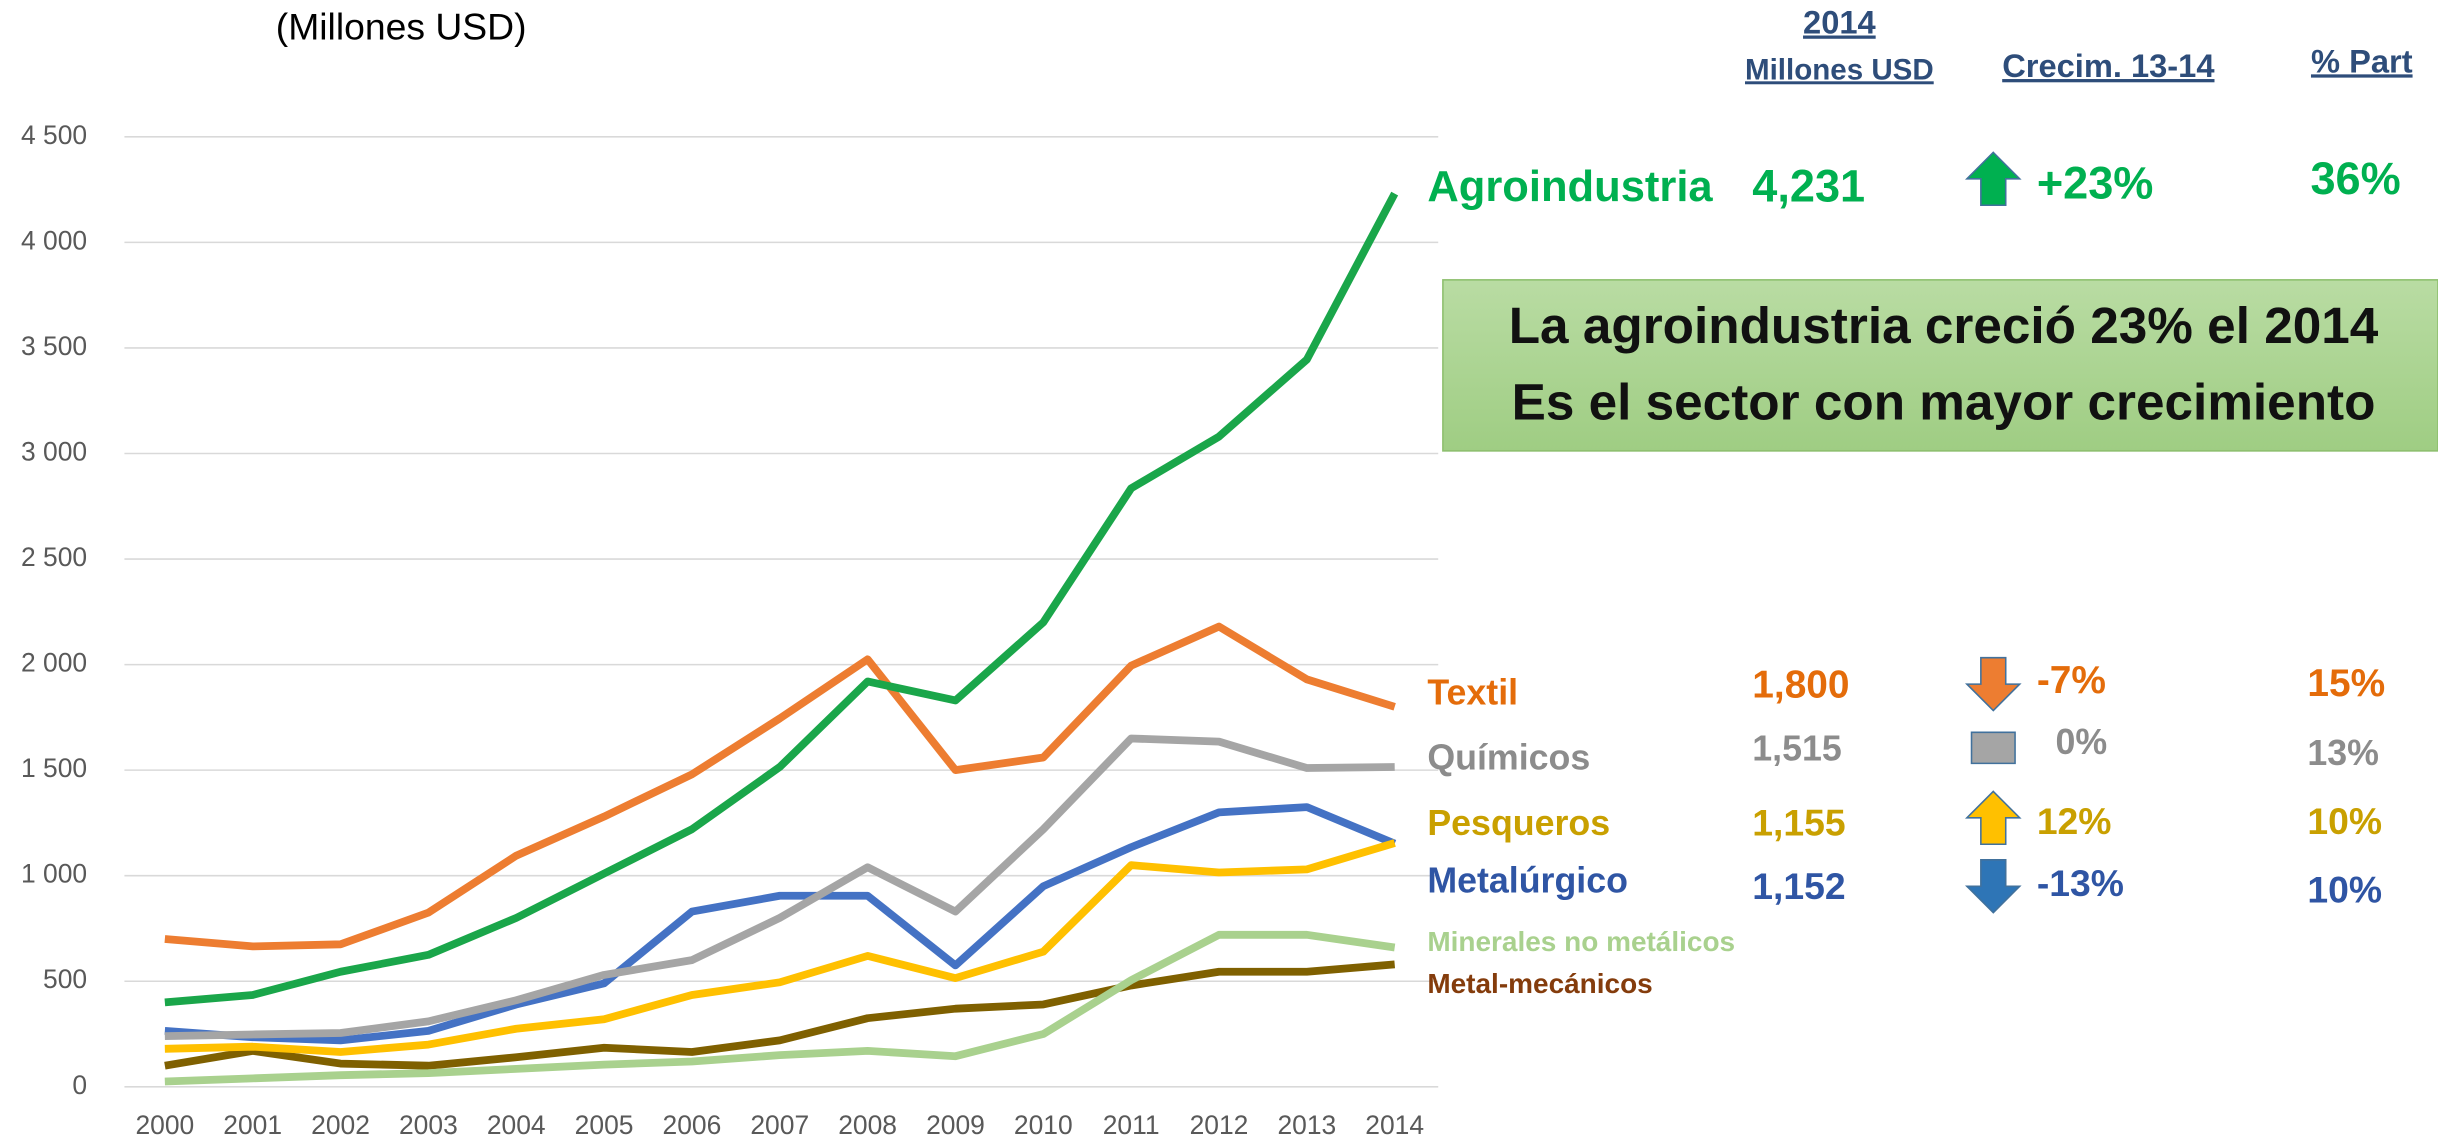  I want to click on row-share: 13%, so click(2343, 753).